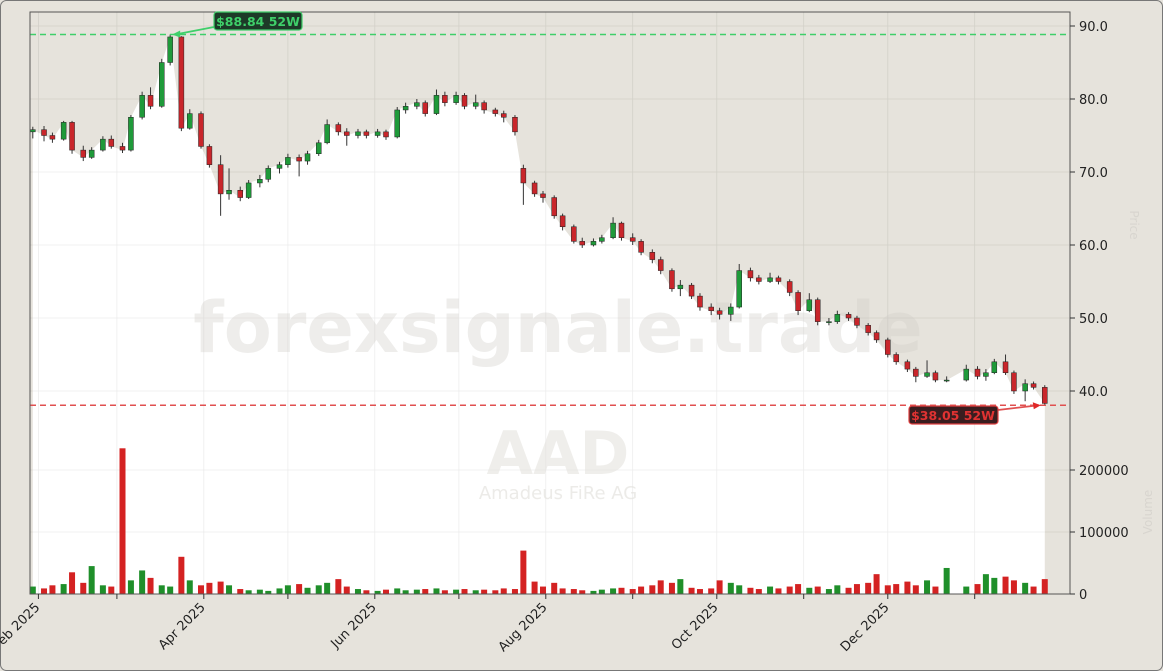  What do you see at coordinates (953, 415) in the screenshot?
I see `low-label: $38.05 52W` at bounding box center [953, 415].